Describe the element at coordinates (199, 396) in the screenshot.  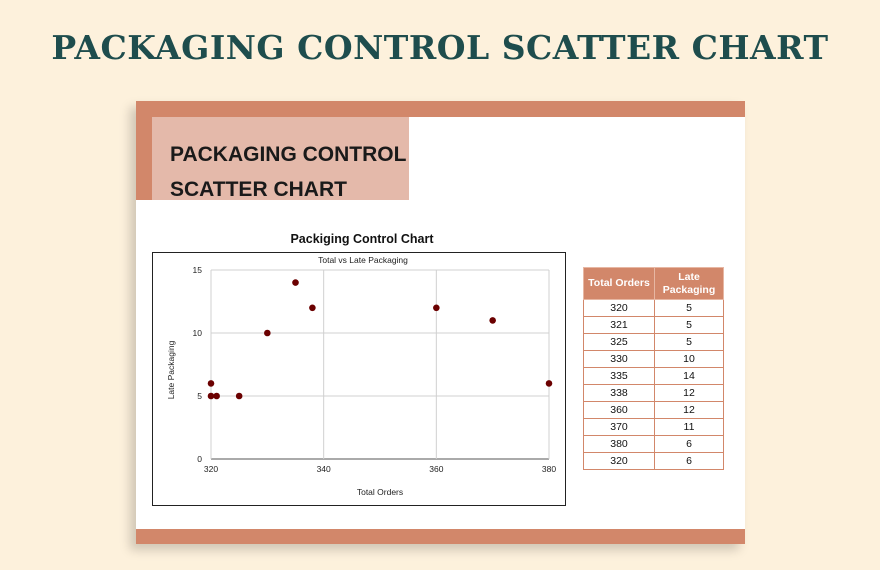
I see `y-tick-label: 5` at that location.